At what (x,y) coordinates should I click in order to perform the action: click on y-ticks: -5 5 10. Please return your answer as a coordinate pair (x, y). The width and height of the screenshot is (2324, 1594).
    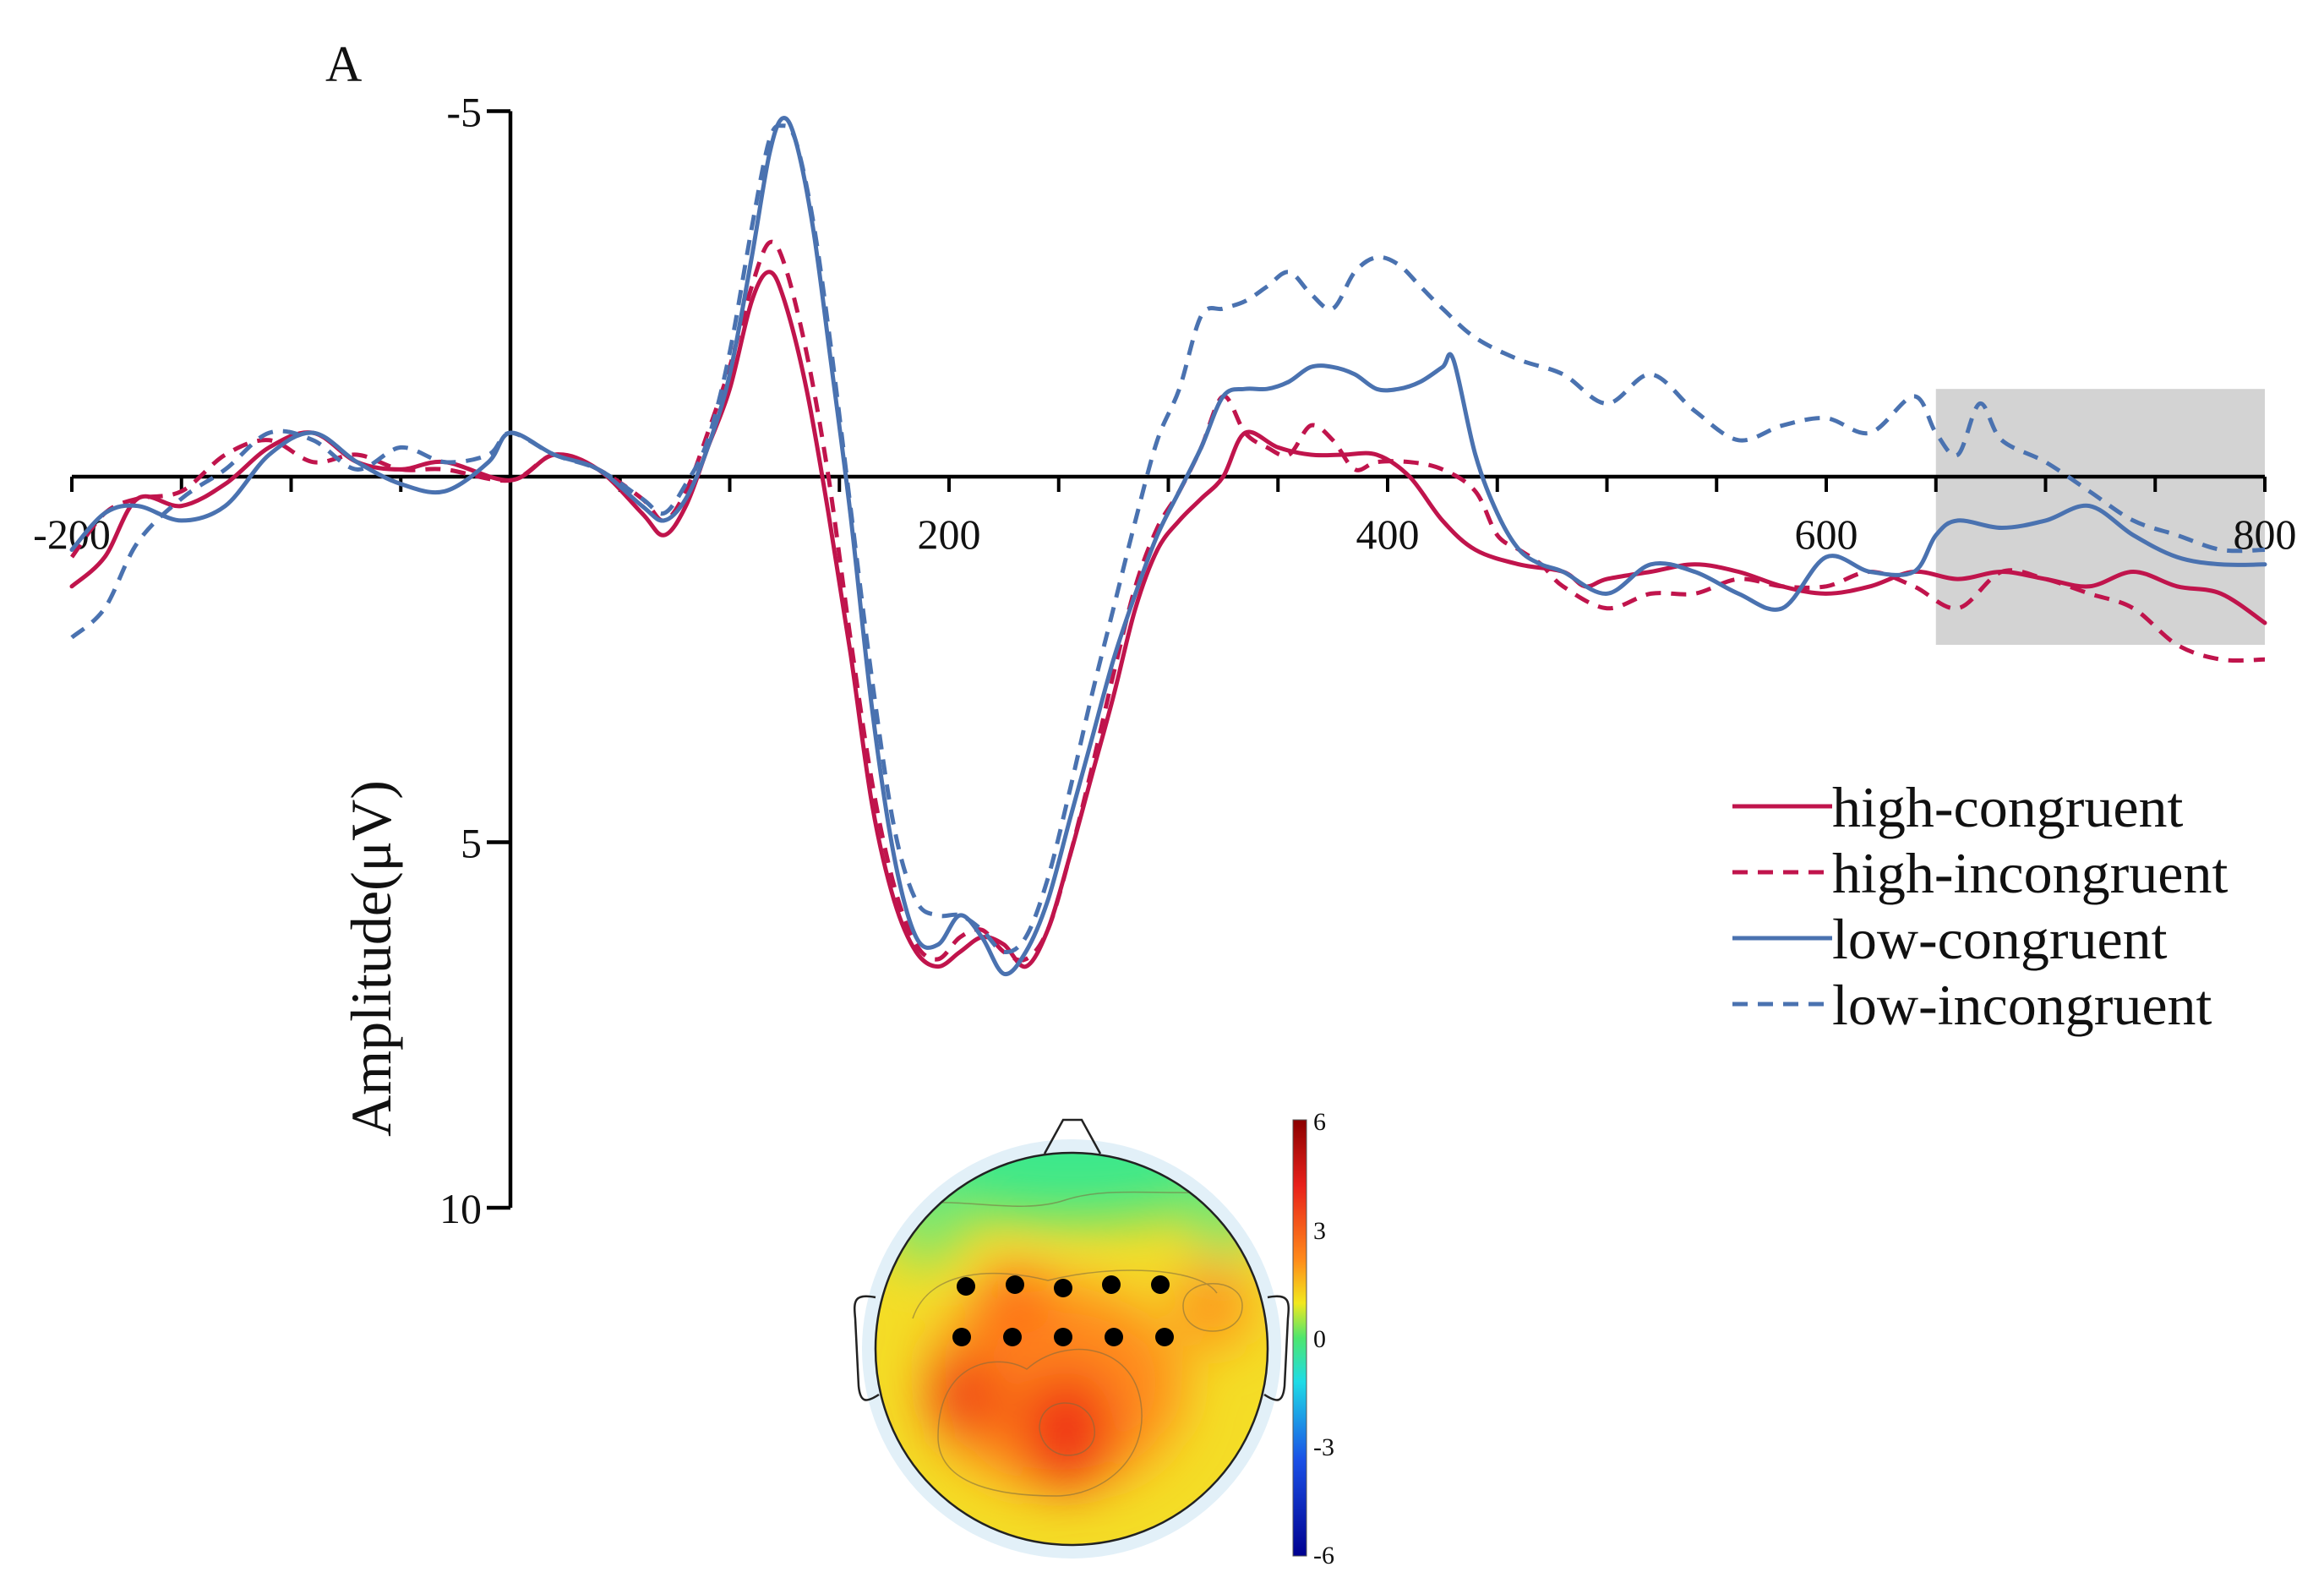
    Looking at the image, I should click on (474, 660).